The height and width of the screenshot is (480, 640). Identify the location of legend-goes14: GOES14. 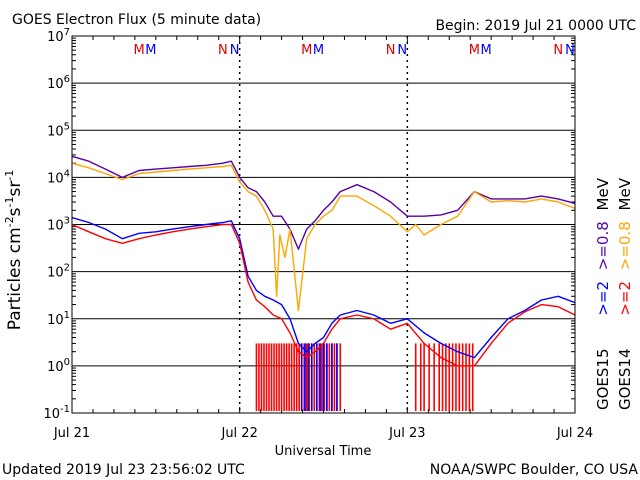
(625, 379).